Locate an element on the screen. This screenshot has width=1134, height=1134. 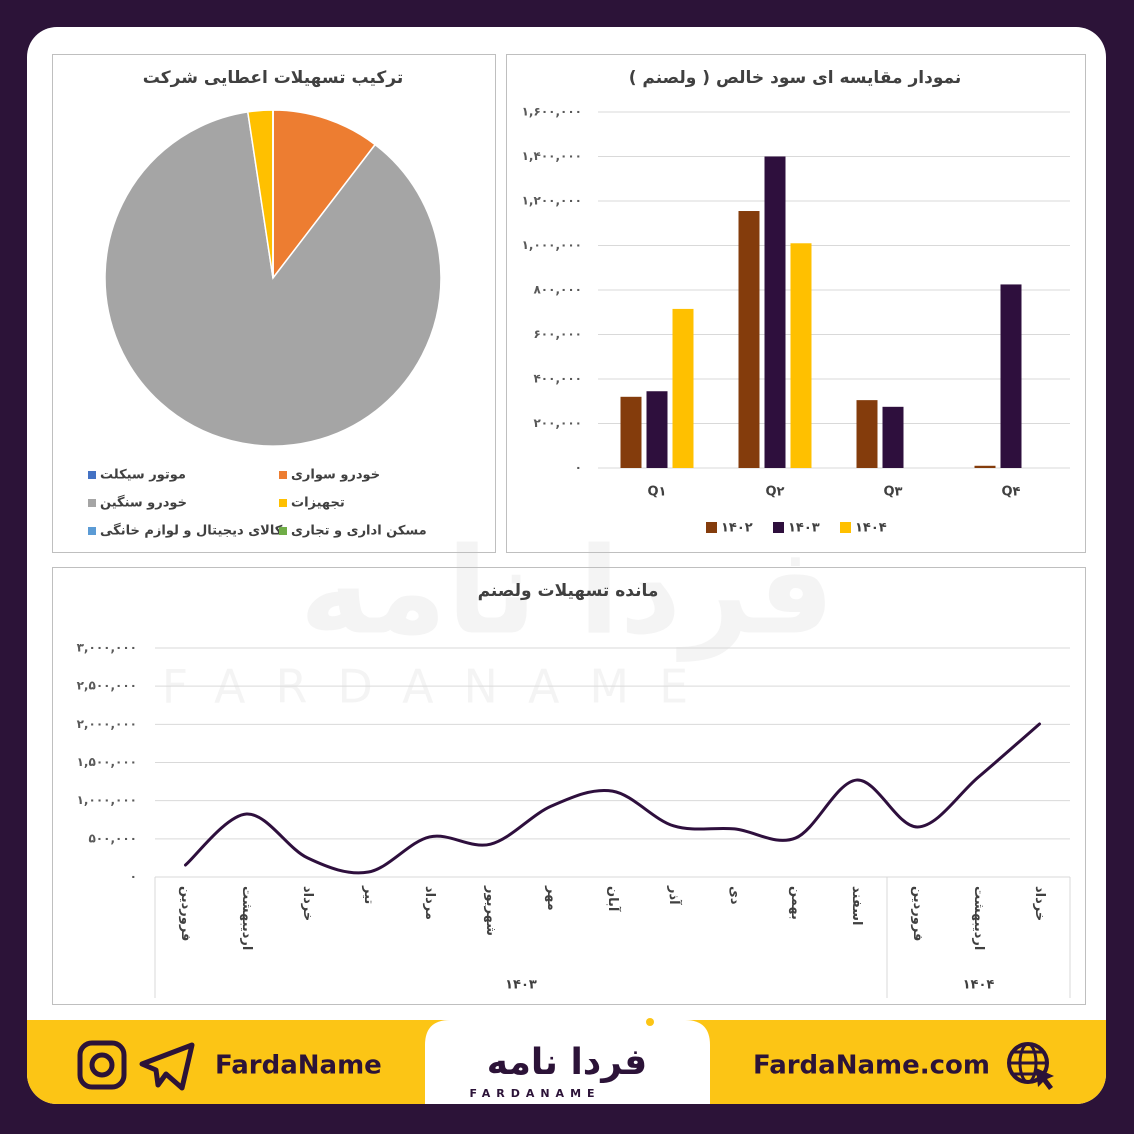
watermark-logo: فردا نامه is located at coordinates (567, 592).